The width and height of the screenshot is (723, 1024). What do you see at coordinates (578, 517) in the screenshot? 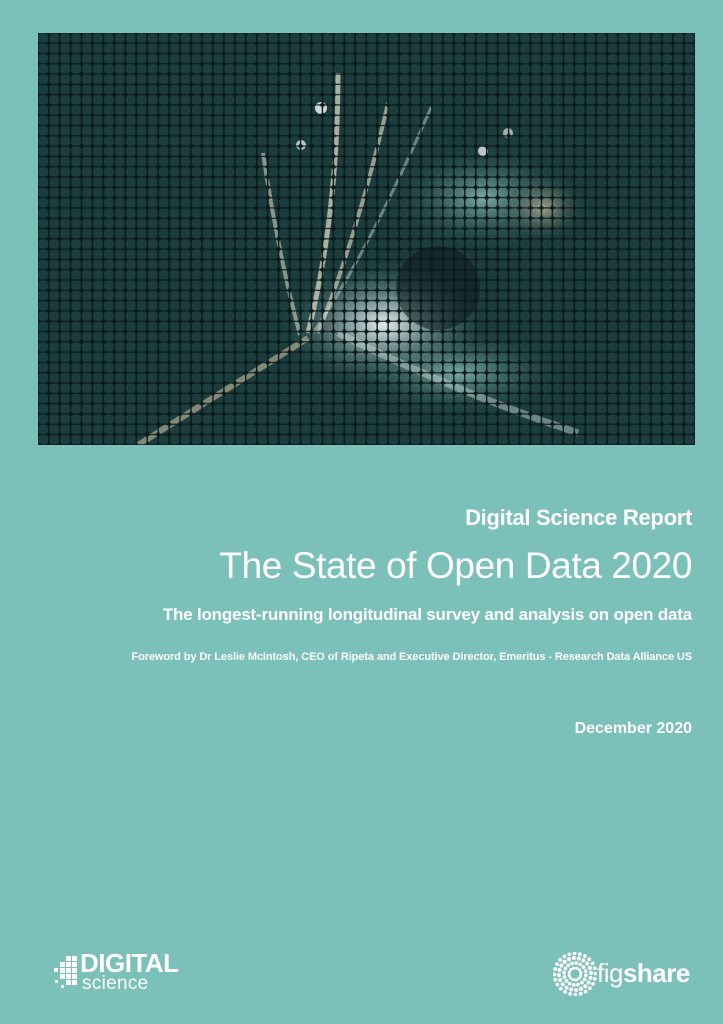
I see `report-series: Digital Science Report` at bounding box center [578, 517].